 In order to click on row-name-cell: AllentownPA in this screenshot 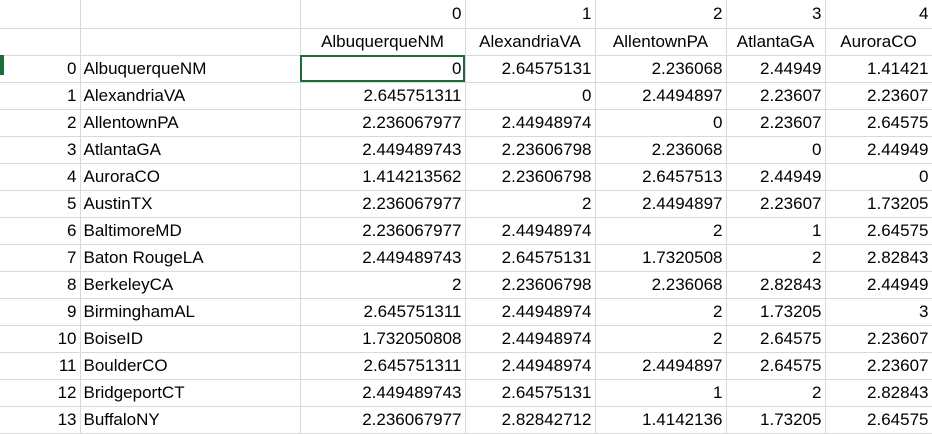, I will do `click(190, 123)`.